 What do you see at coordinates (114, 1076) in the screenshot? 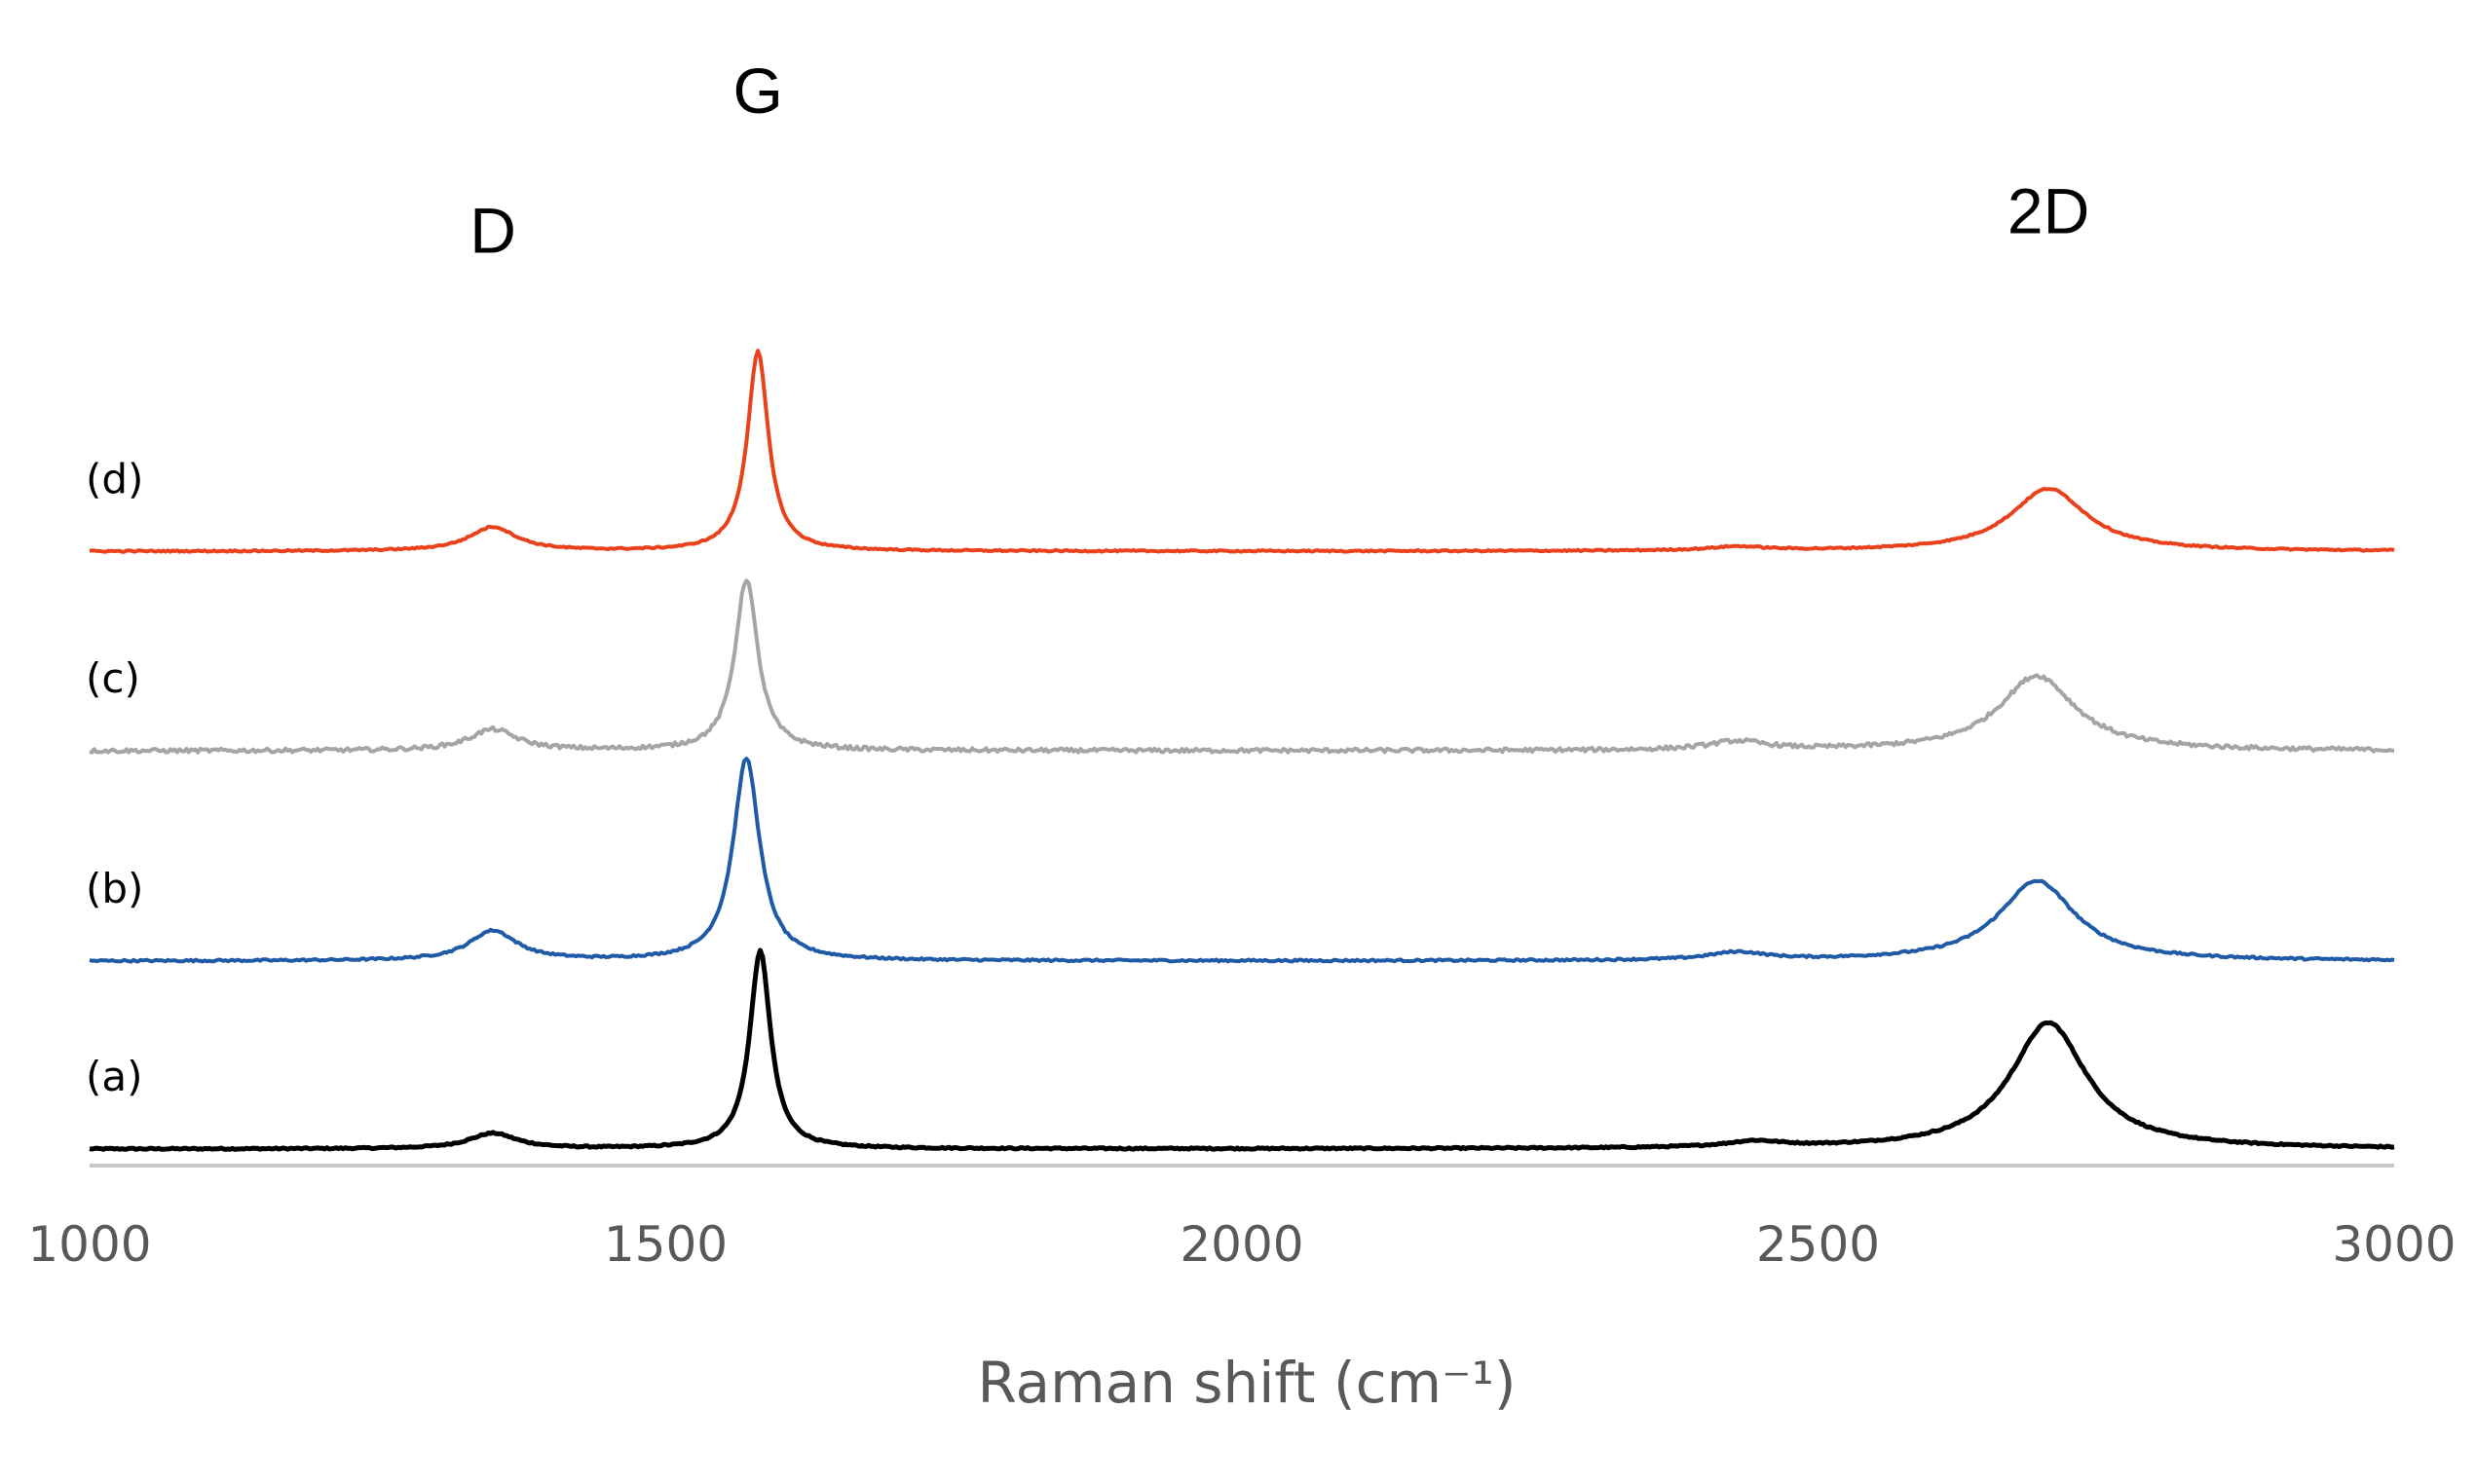
I see `series-label-a: (a)` at bounding box center [114, 1076].